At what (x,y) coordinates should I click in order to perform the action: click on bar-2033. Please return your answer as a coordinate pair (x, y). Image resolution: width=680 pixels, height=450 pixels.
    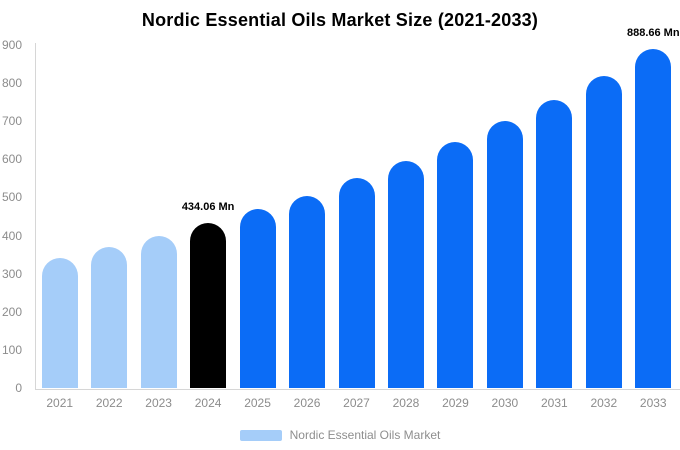
    Looking at the image, I should click on (653, 218).